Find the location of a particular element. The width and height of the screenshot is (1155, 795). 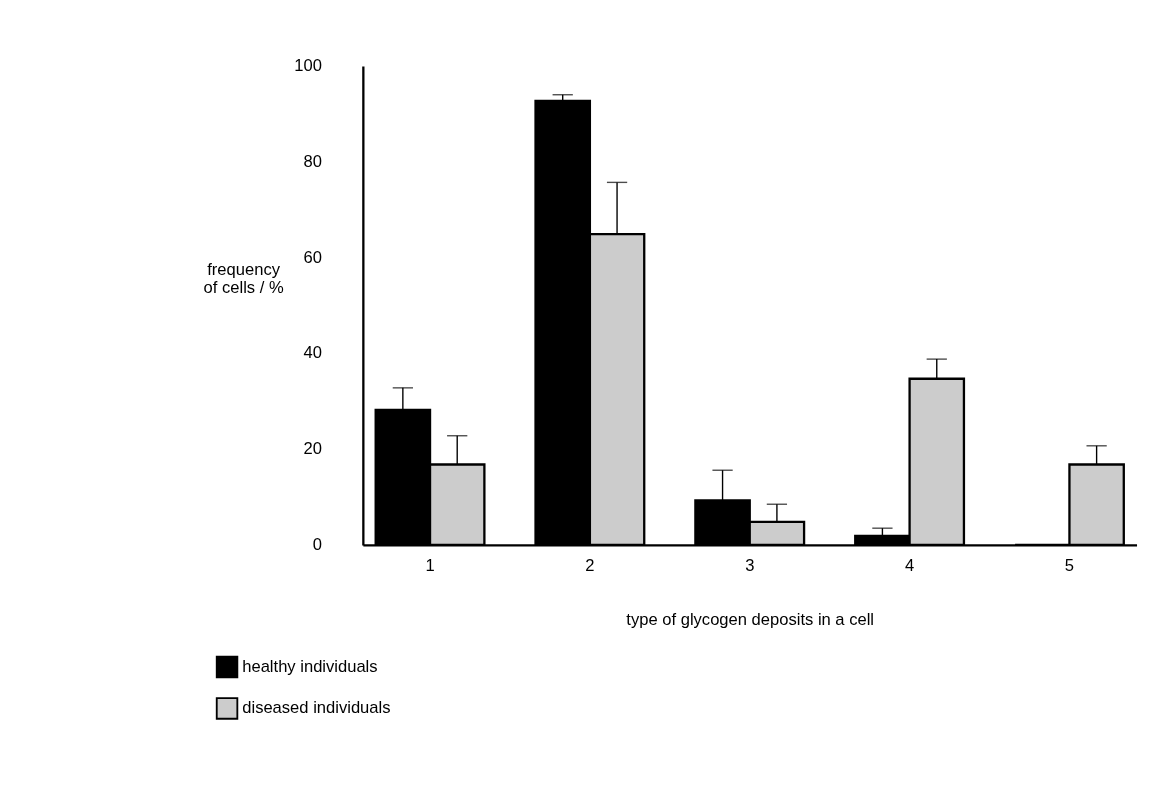

x-axis-title: type of glycogen deposits in a cell is located at coordinates (750, 619).